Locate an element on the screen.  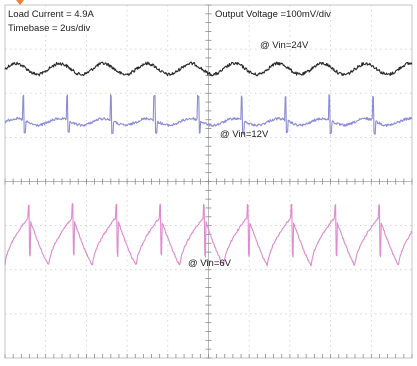
series-label-vin-24v: @ Vin=24V is located at coordinates (284, 45).